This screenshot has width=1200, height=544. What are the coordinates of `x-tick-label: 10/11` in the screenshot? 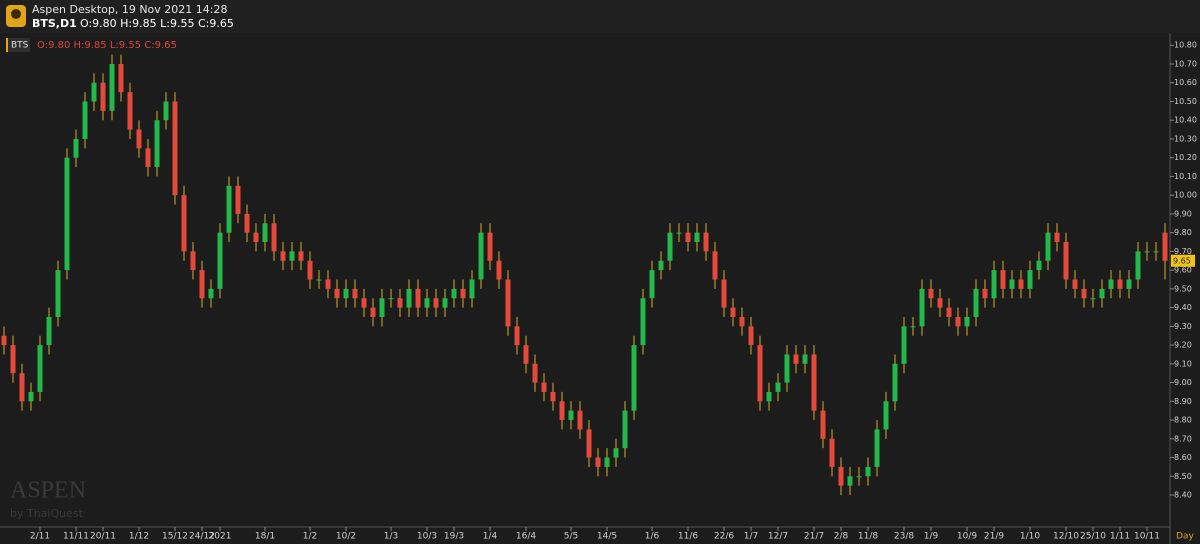 It's located at (1147, 537).